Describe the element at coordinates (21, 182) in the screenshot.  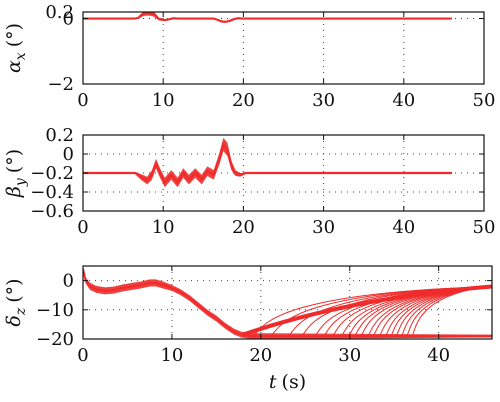
I see `y-axis-subscript: y` at that location.